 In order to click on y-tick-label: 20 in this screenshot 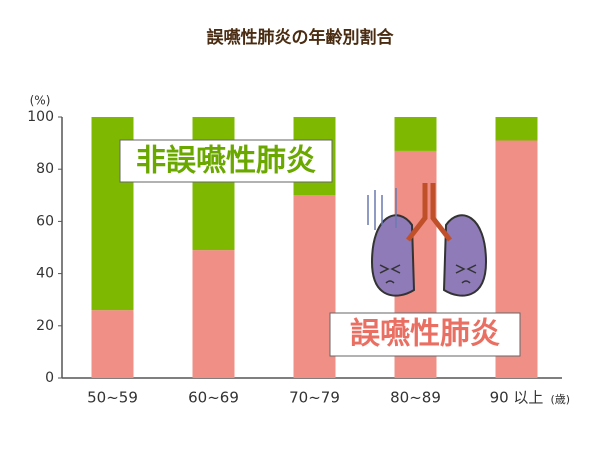, I will do `click(45, 326)`.